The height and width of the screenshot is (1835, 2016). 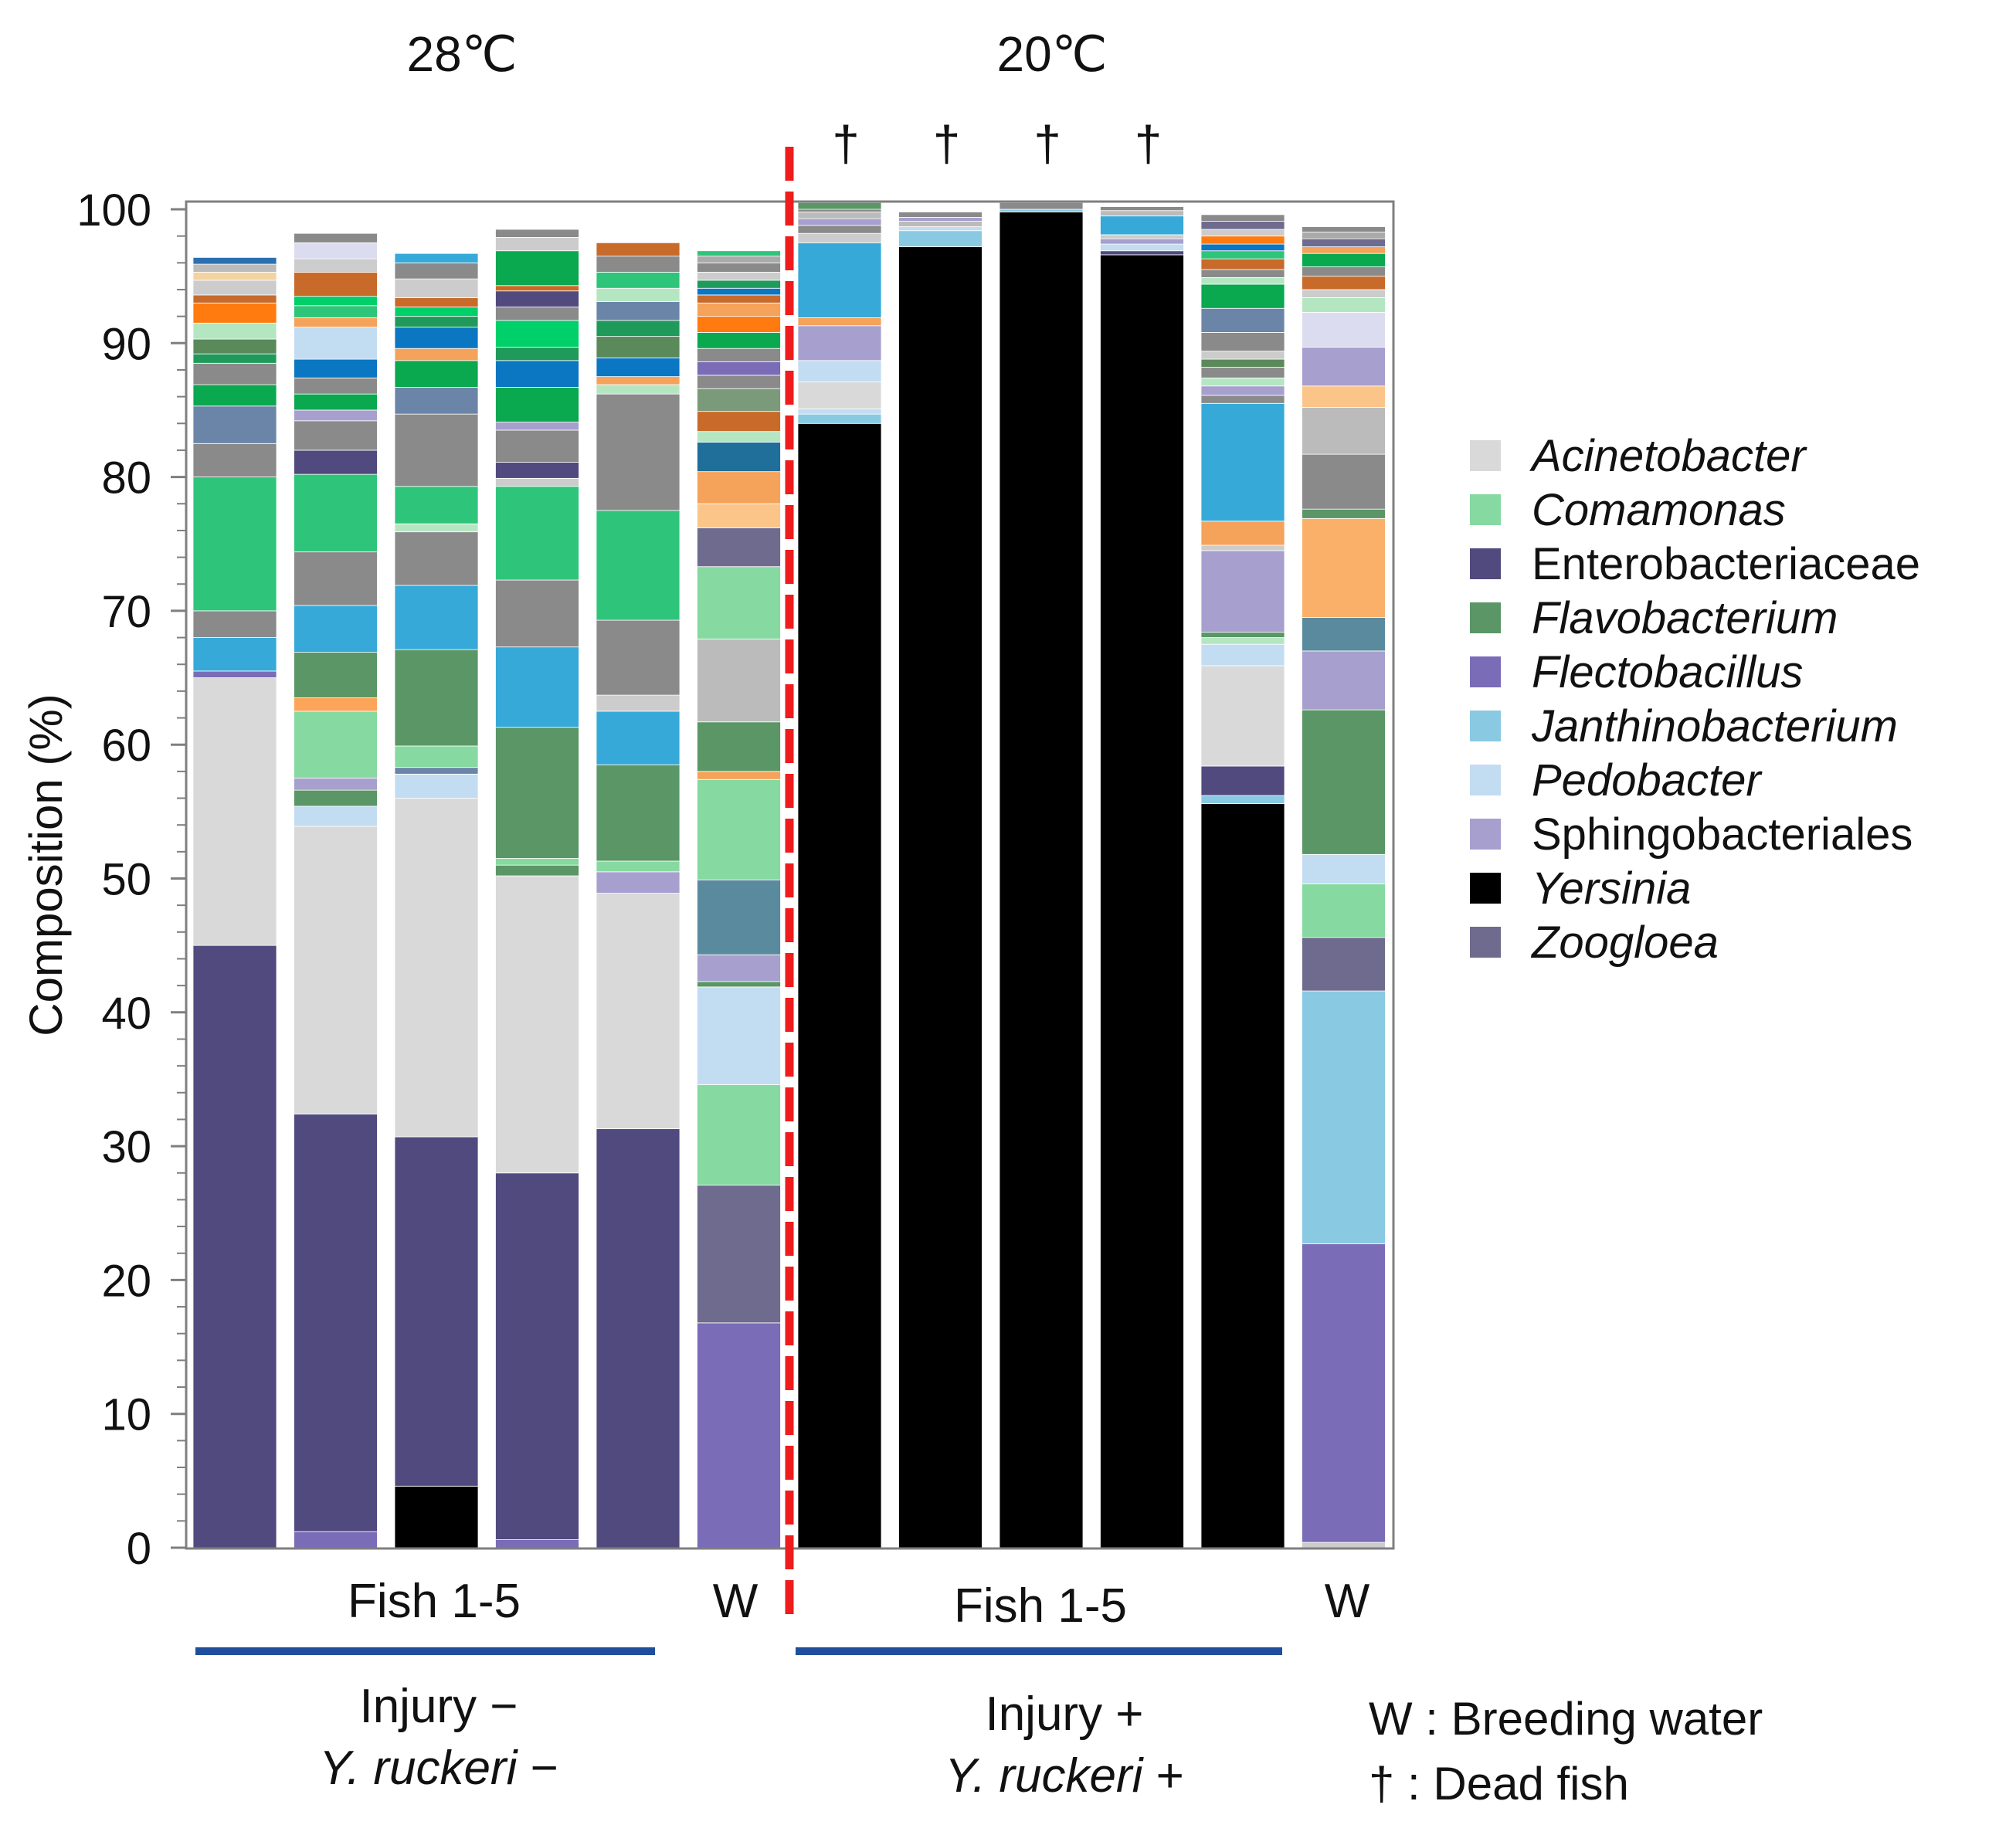 I want to click on legend-label: Yersinia, so click(x=1611, y=888).